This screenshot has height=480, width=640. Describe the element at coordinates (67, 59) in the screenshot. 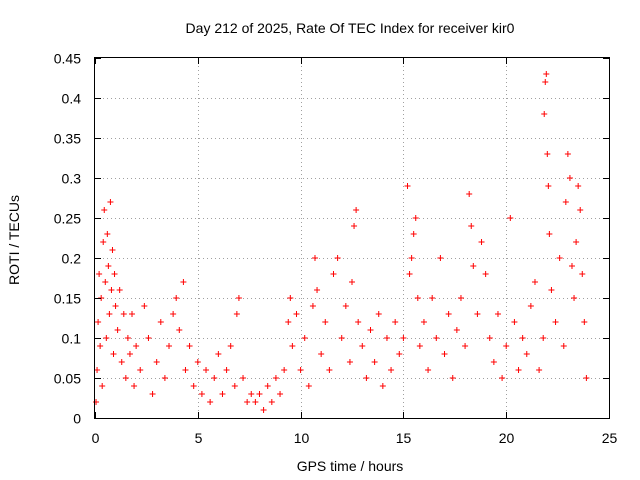

I see `y-tick-label: 0.45` at that location.